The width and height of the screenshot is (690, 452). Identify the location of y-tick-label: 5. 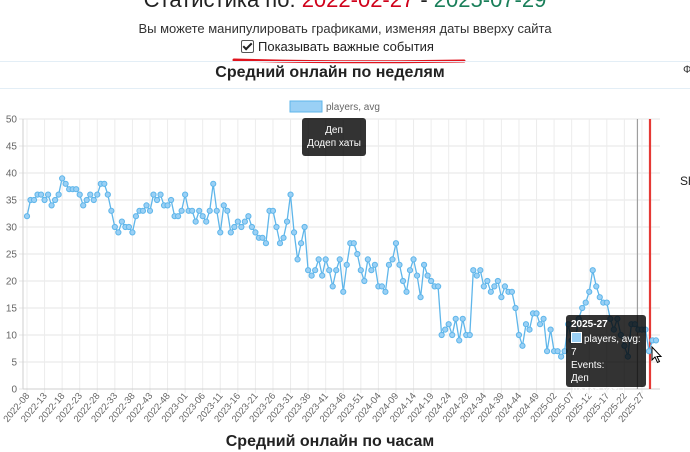
(14, 363).